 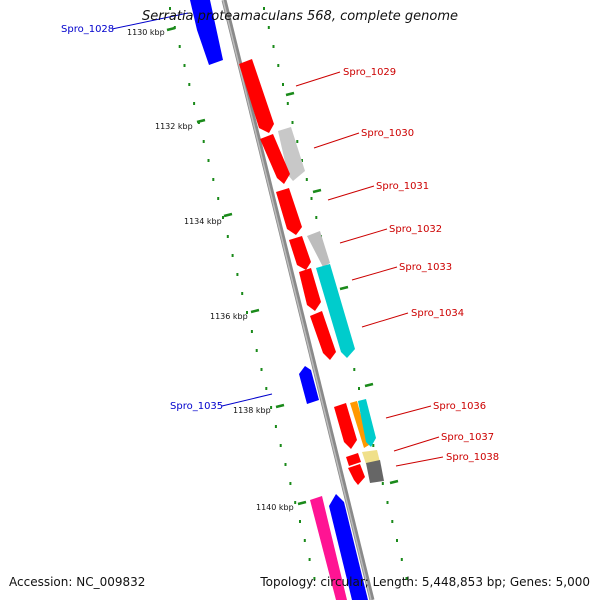 I want to click on kbp-label-1138: 1138 kbp, so click(x=252, y=410).